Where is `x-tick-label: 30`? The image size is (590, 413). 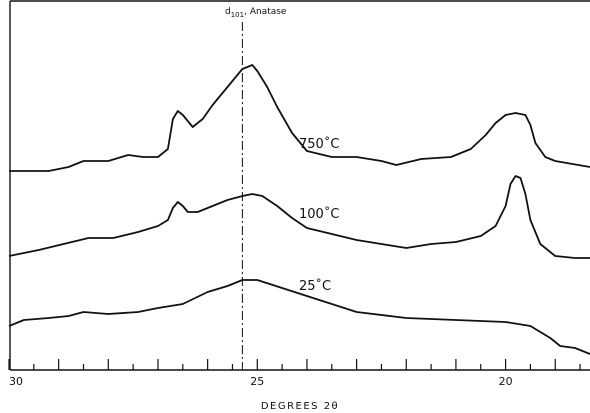 x-tick-label: 30 is located at coordinates (16, 381).